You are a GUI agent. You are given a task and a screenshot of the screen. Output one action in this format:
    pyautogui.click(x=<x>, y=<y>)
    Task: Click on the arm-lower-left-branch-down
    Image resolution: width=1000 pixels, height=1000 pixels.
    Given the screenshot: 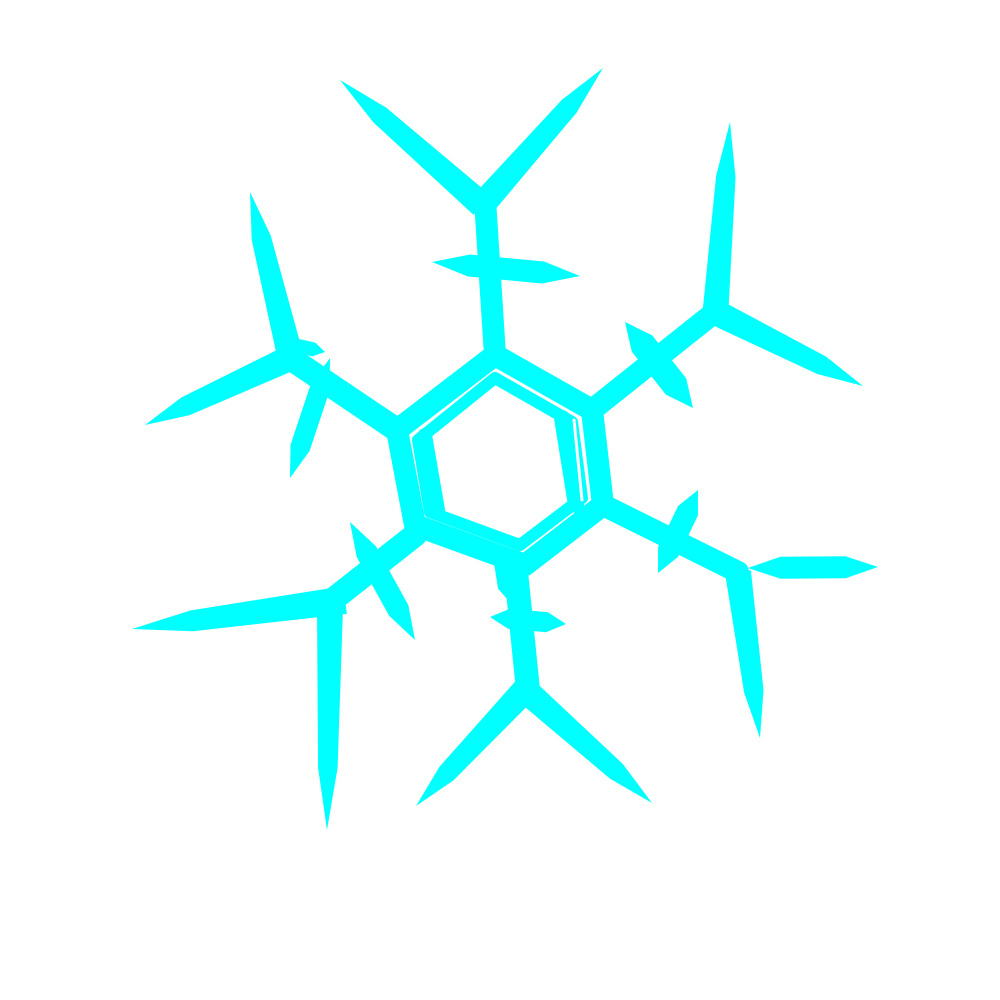 What is the action you would take?
    pyautogui.click(x=330, y=718)
    